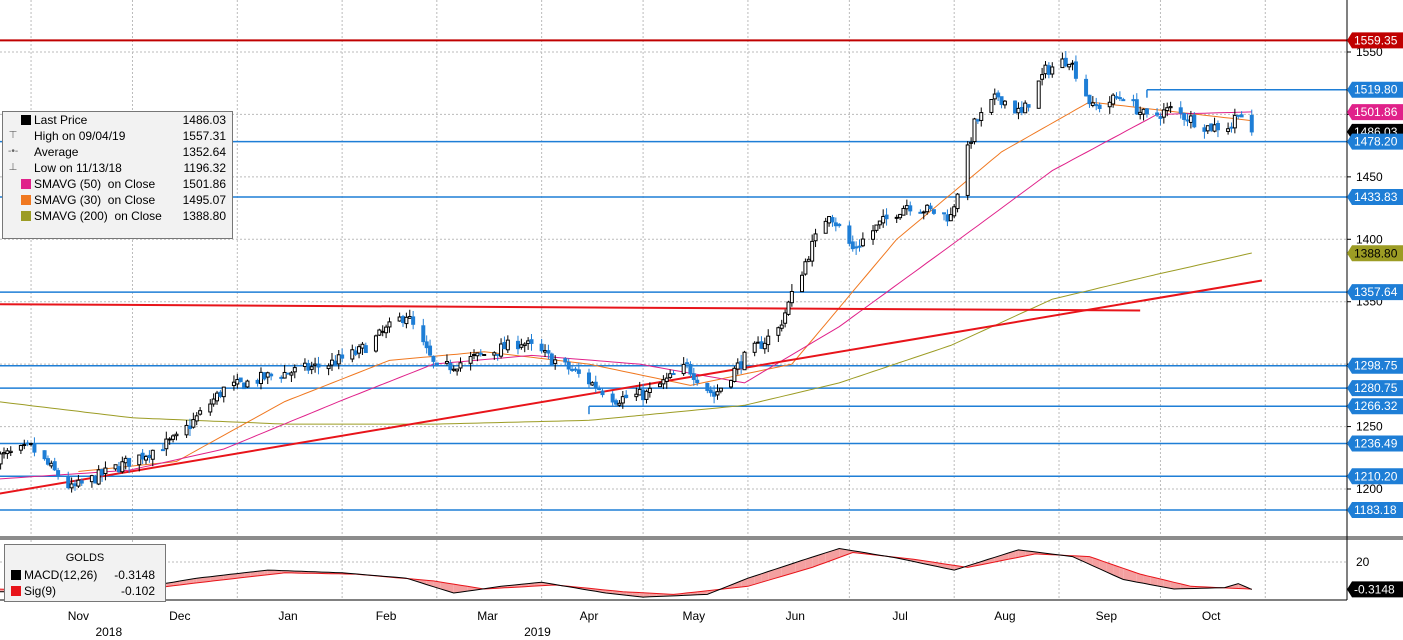 This screenshot has height=640, width=1403. Describe the element at coordinates (204, 216) in the screenshot. I see `legend-value: 1388.80` at that location.